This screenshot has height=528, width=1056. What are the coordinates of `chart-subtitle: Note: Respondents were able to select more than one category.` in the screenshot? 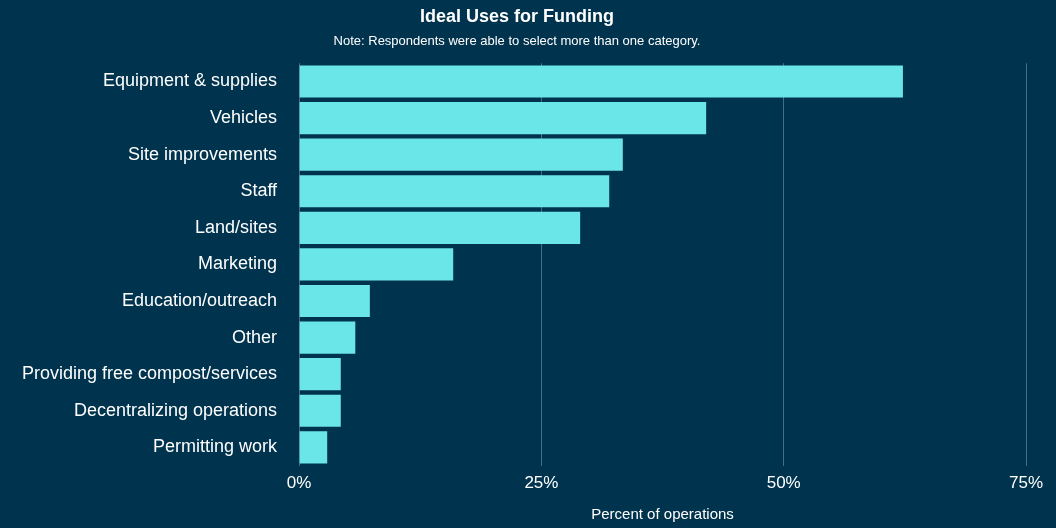 It's located at (517, 40).